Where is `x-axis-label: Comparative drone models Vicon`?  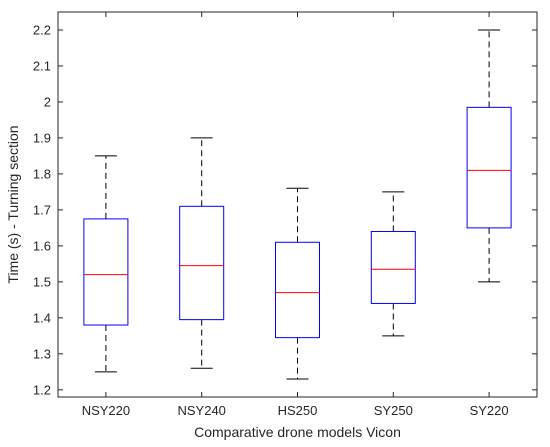 x-axis-label: Comparative drone models Vicon is located at coordinates (297, 432).